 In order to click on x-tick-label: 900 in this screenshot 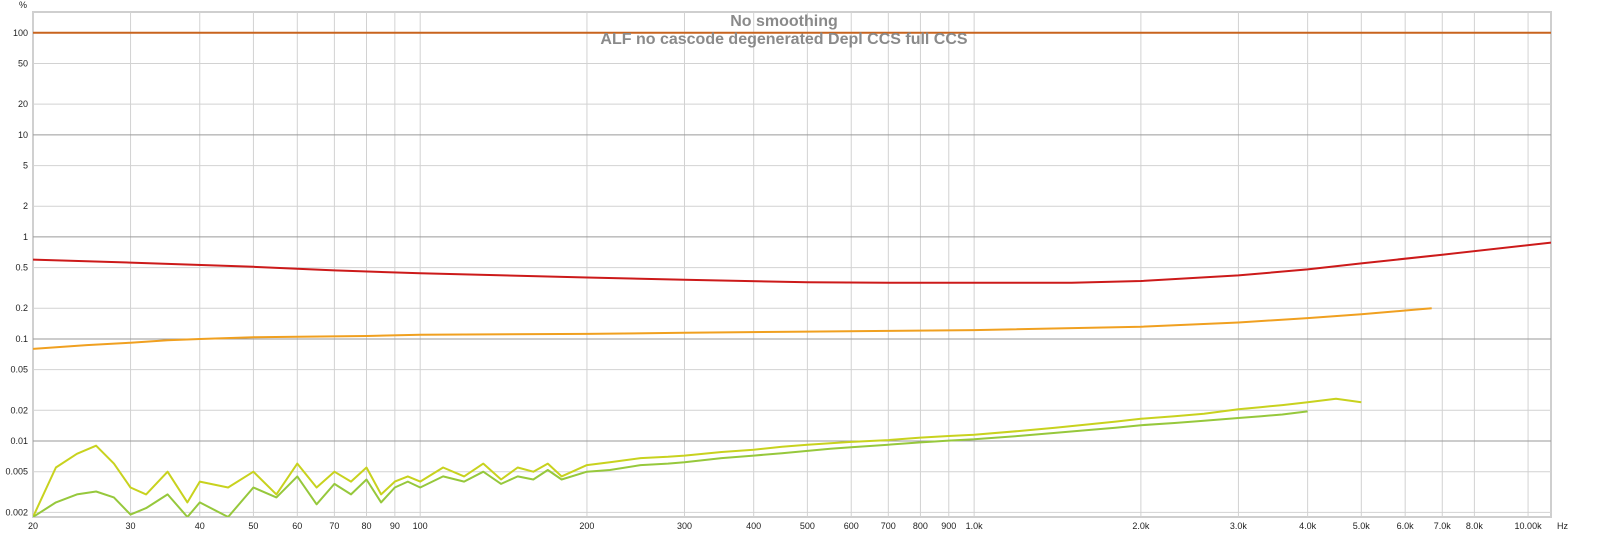, I will do `click(948, 526)`.